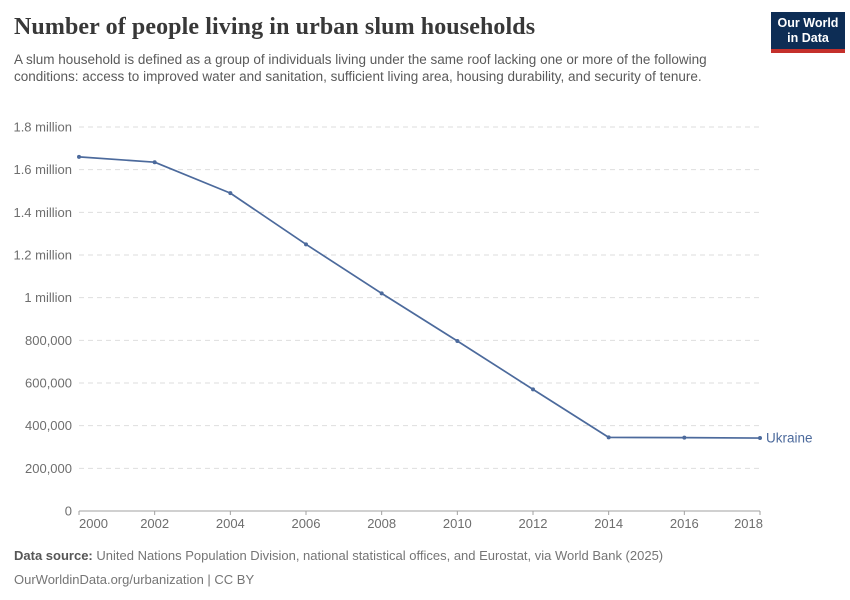  I want to click on x-axis-tick-label: 2012, so click(533, 523).